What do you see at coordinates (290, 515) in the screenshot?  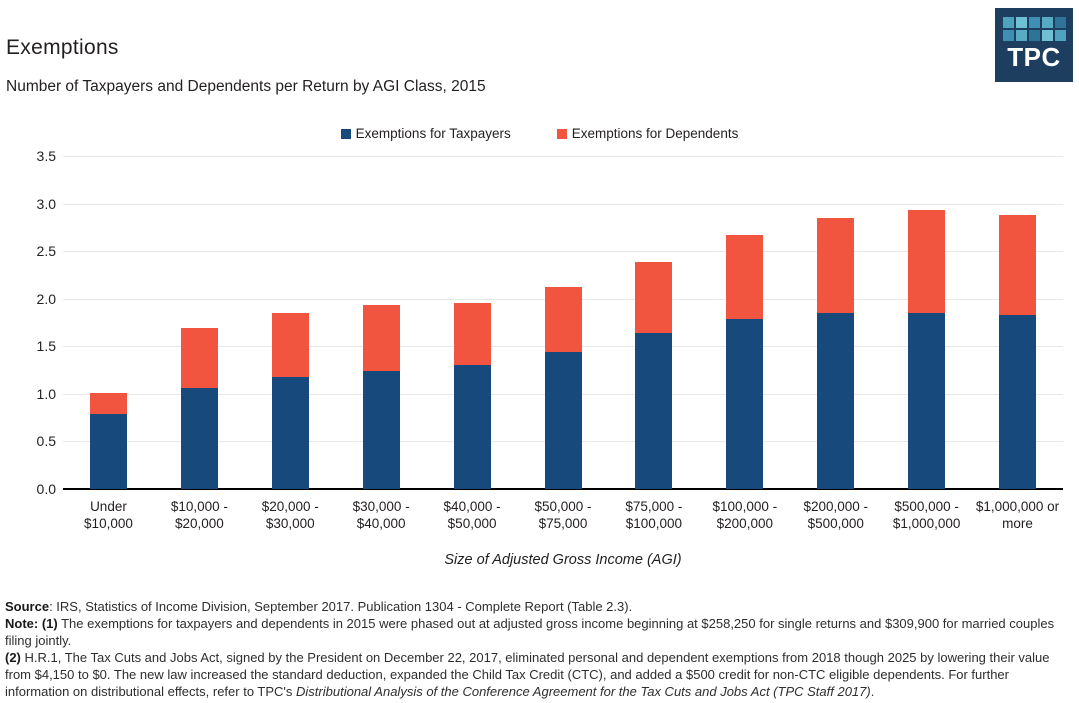 I see `x-tick-label: $20,000 - $30,000` at bounding box center [290, 515].